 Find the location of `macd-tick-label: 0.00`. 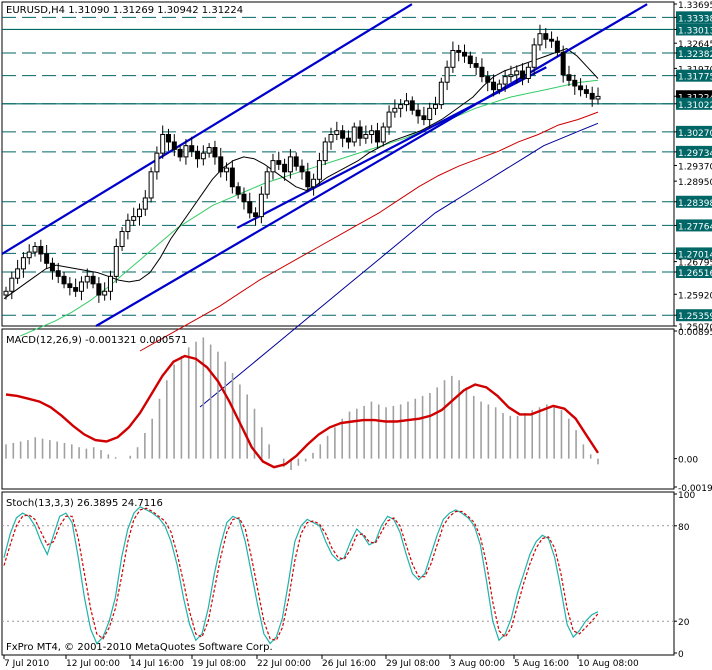

macd-tick-label: 0.00 is located at coordinates (688, 461).